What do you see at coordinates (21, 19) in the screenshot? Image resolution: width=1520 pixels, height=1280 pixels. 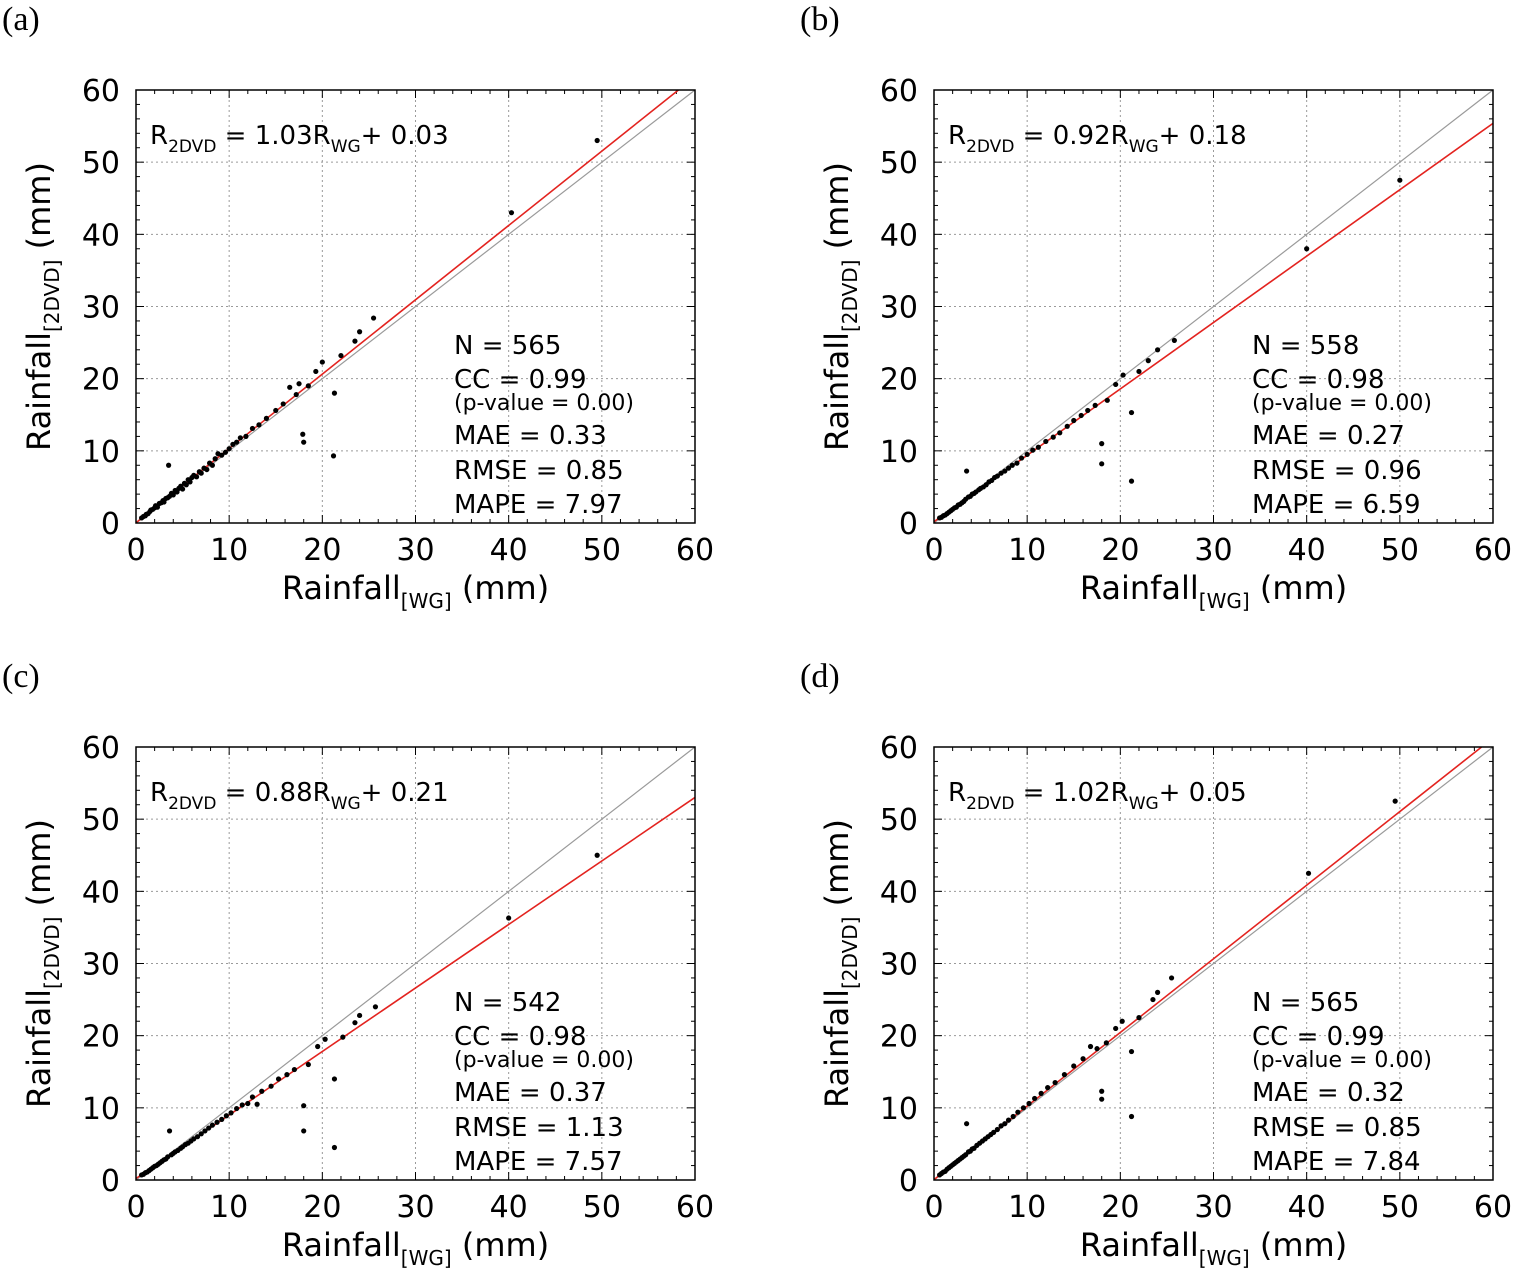 I see `panel-letter: (a)` at bounding box center [21, 19].